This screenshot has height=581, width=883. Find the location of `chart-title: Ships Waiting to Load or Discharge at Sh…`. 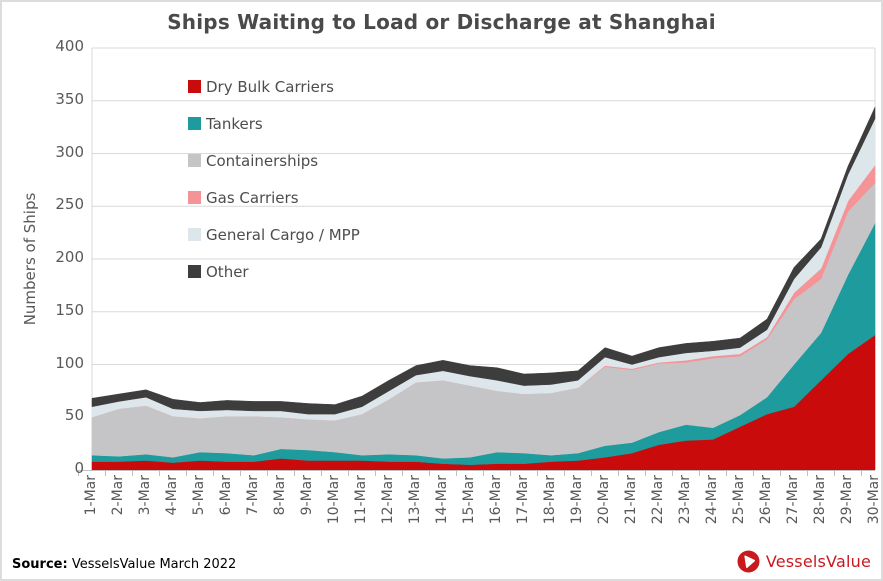

chart-title: Ships Waiting to Load or Discharge at Sh… is located at coordinates (441, 22).